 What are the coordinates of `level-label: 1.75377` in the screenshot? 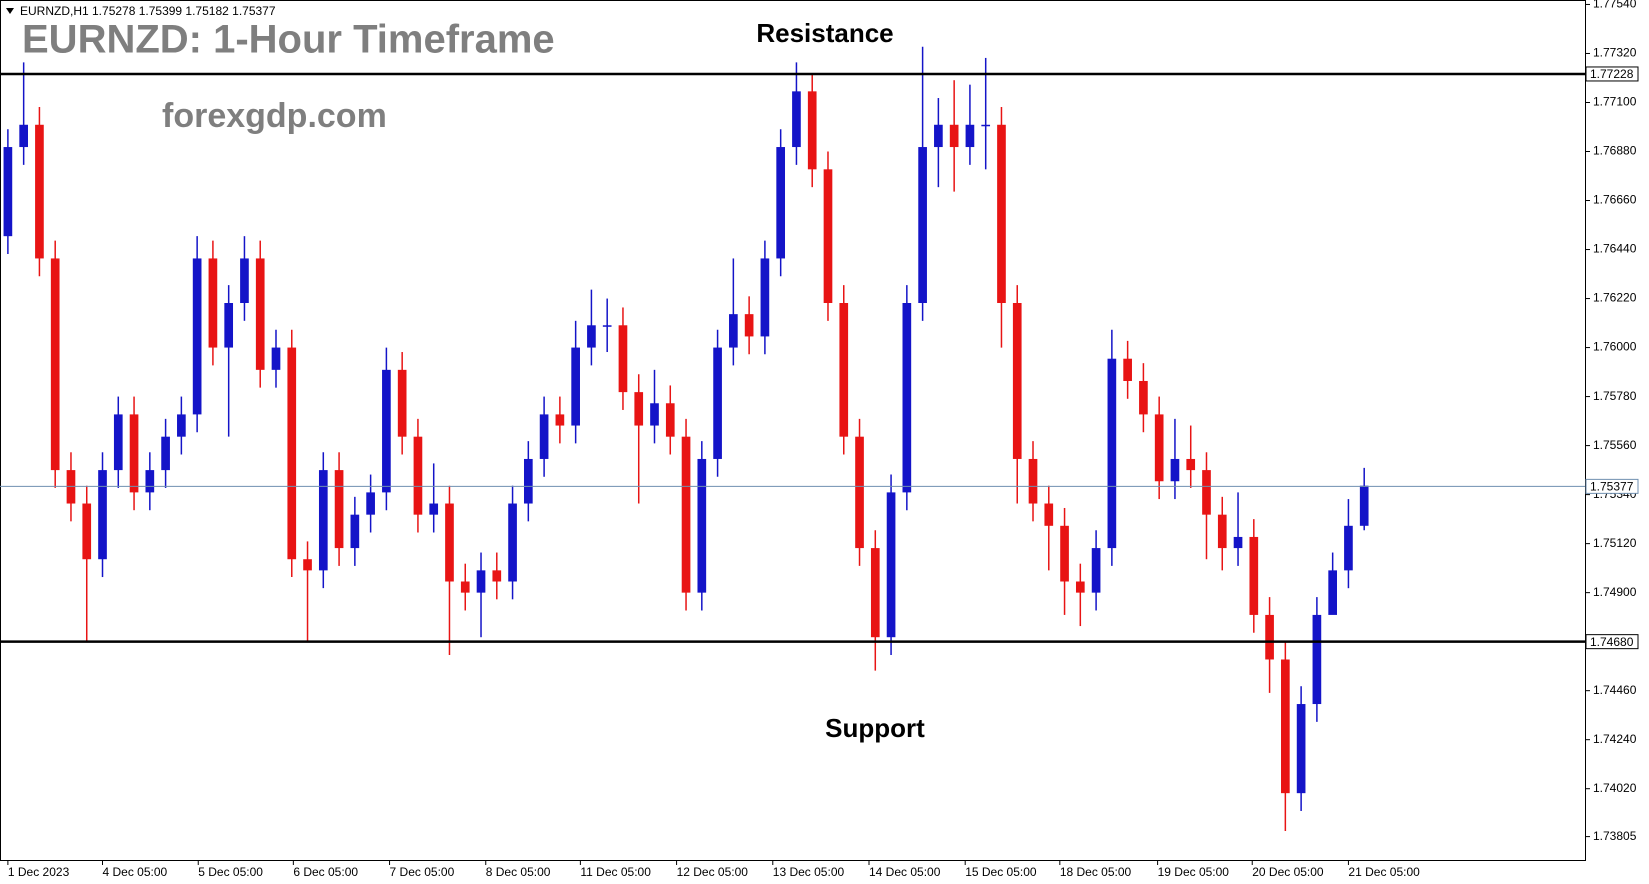 It's located at (1612, 487).